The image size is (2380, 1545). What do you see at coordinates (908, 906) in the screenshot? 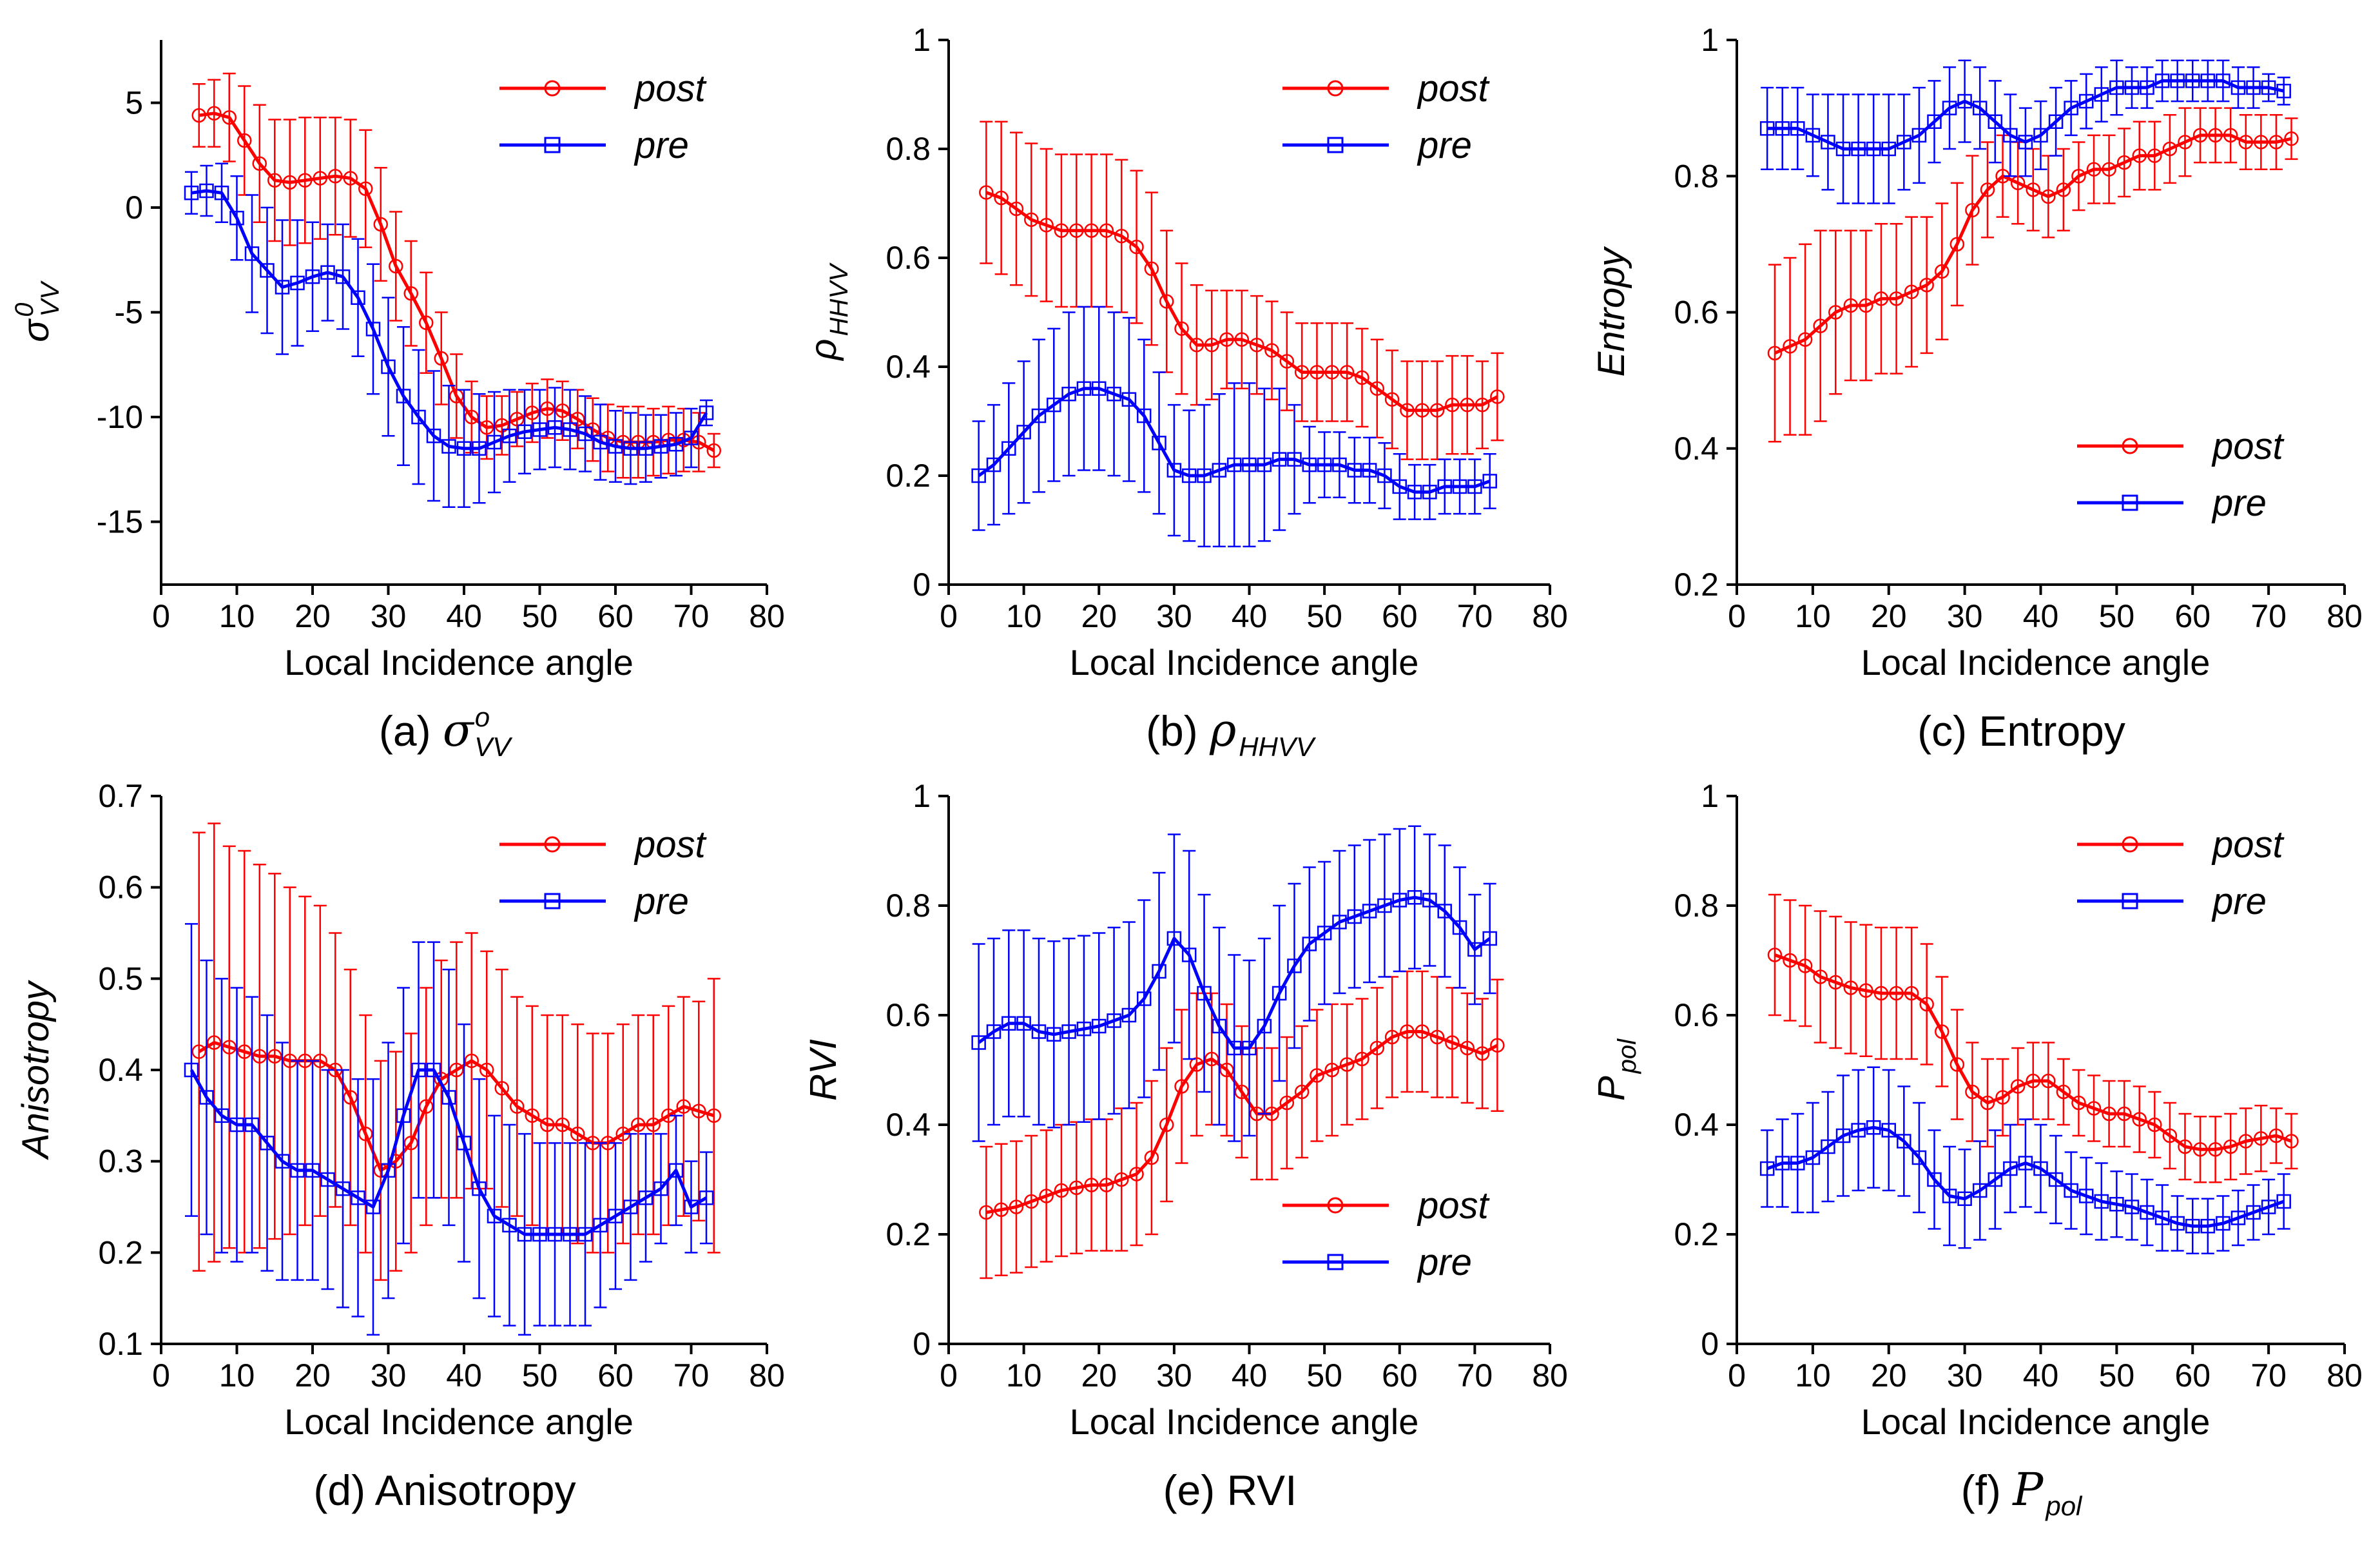
I see `y-tick-label: 0.8` at bounding box center [908, 906].